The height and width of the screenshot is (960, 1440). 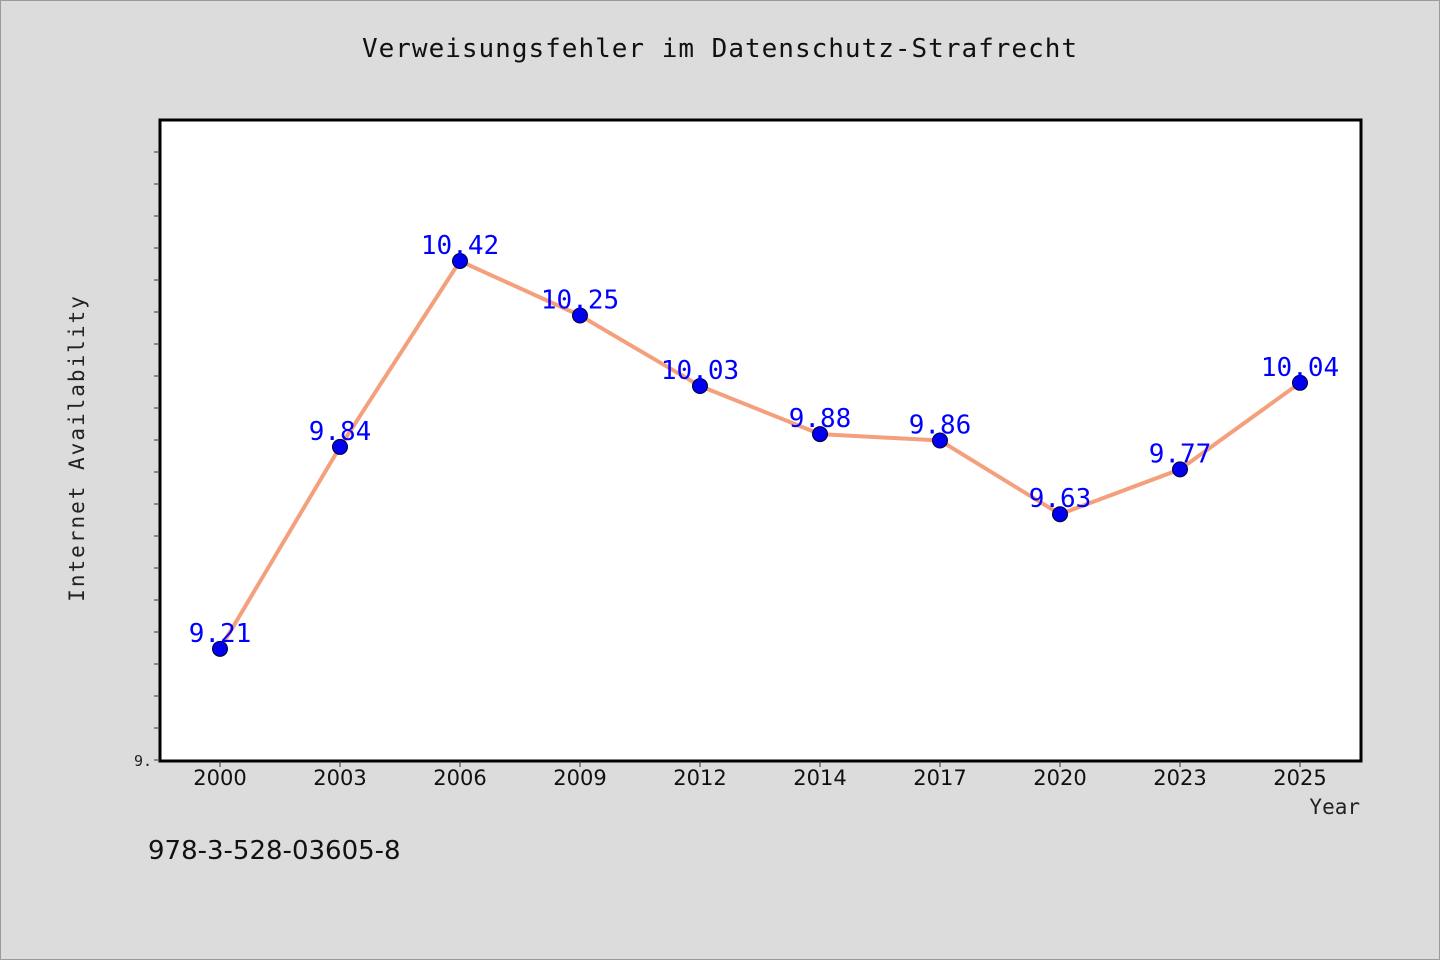 What do you see at coordinates (1060, 499) in the screenshot?
I see `data-label: 9.63` at bounding box center [1060, 499].